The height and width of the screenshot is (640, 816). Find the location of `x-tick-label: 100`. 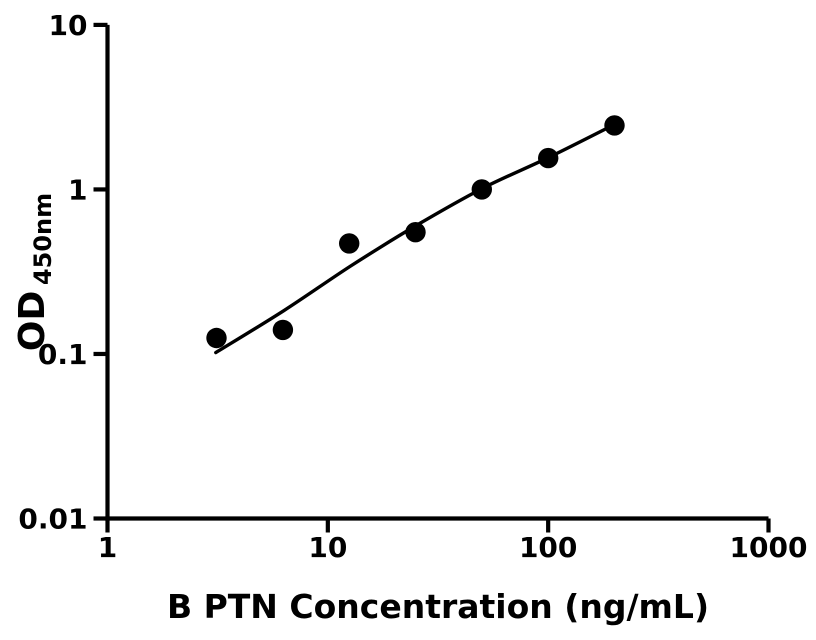

x-tick-label: 100 is located at coordinates (548, 547).